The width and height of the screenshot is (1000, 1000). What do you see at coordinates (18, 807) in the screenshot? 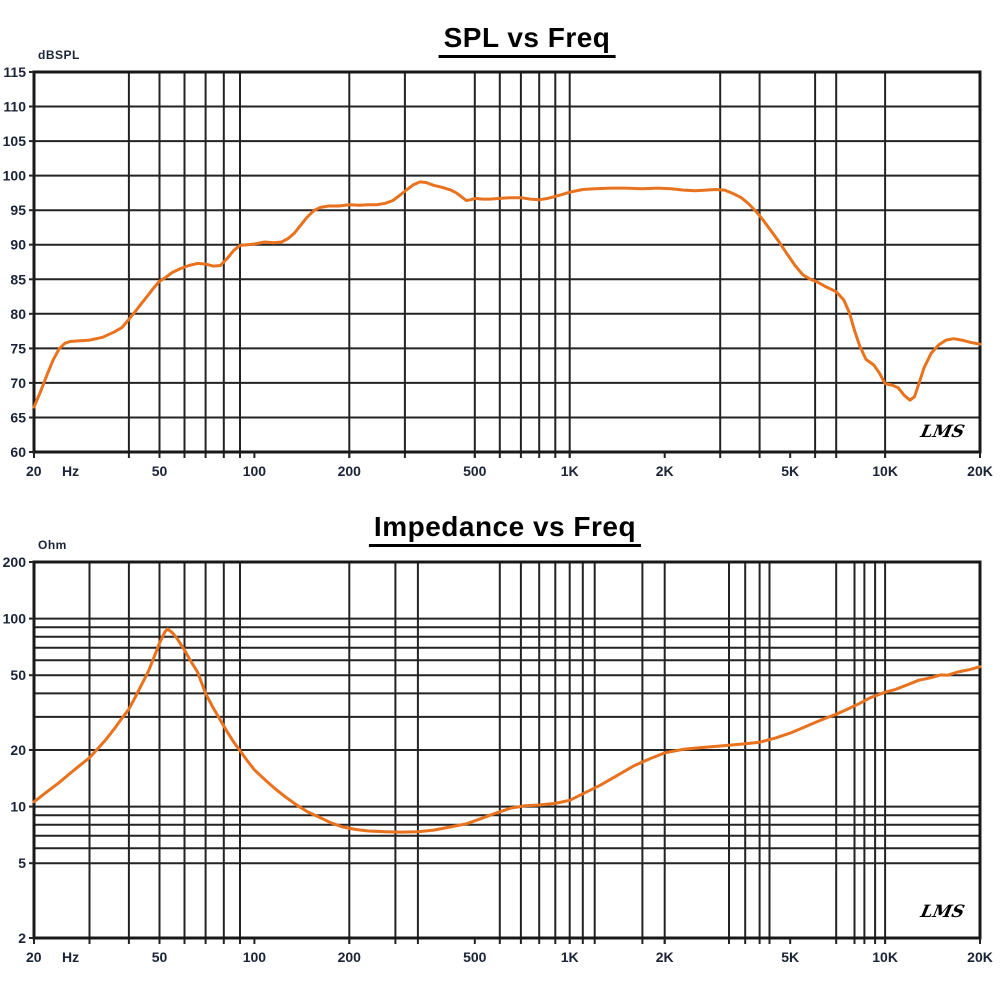
I see `impedance-y-tick-label: 10` at bounding box center [18, 807].